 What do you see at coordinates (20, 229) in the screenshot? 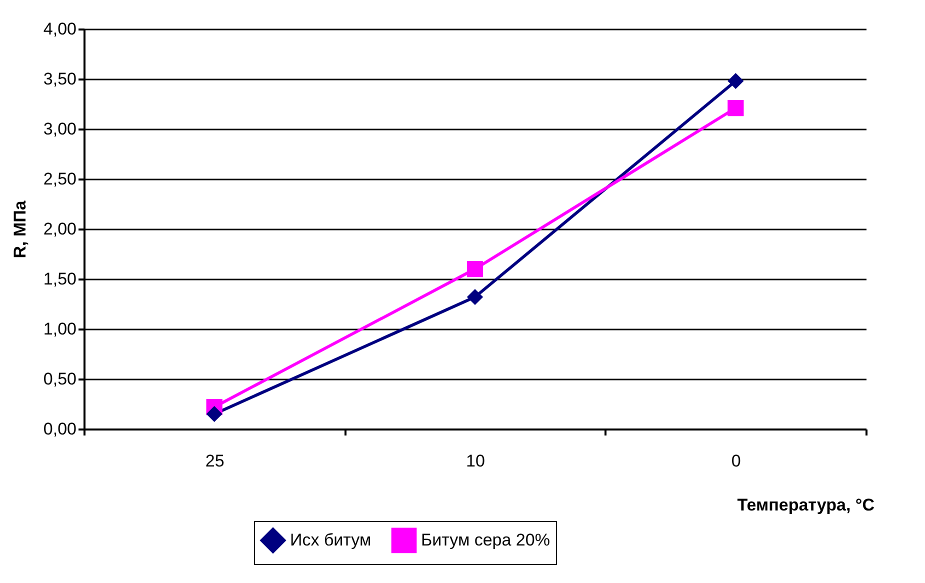
I see `y-axis-title: R, МПа` at bounding box center [20, 229].